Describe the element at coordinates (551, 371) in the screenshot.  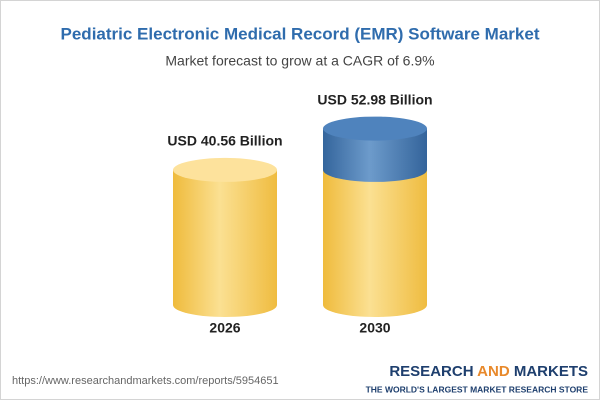
I see `brand-part: MARKETS` at that location.